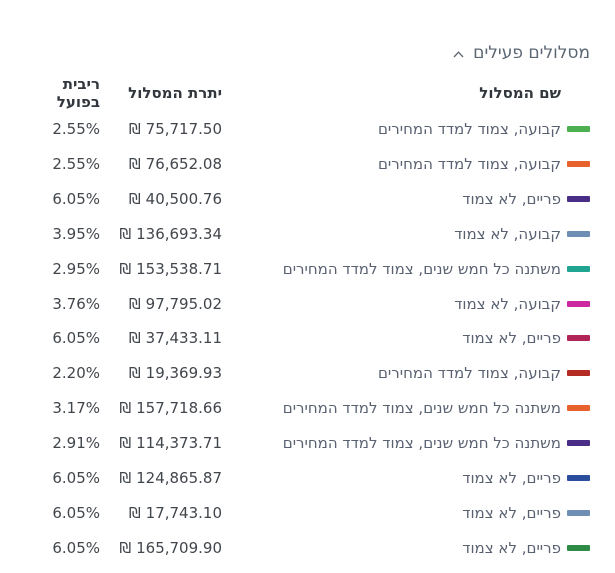  What do you see at coordinates (76, 233) in the screenshot?
I see `actual-rate-value: 3.95%` at bounding box center [76, 233].